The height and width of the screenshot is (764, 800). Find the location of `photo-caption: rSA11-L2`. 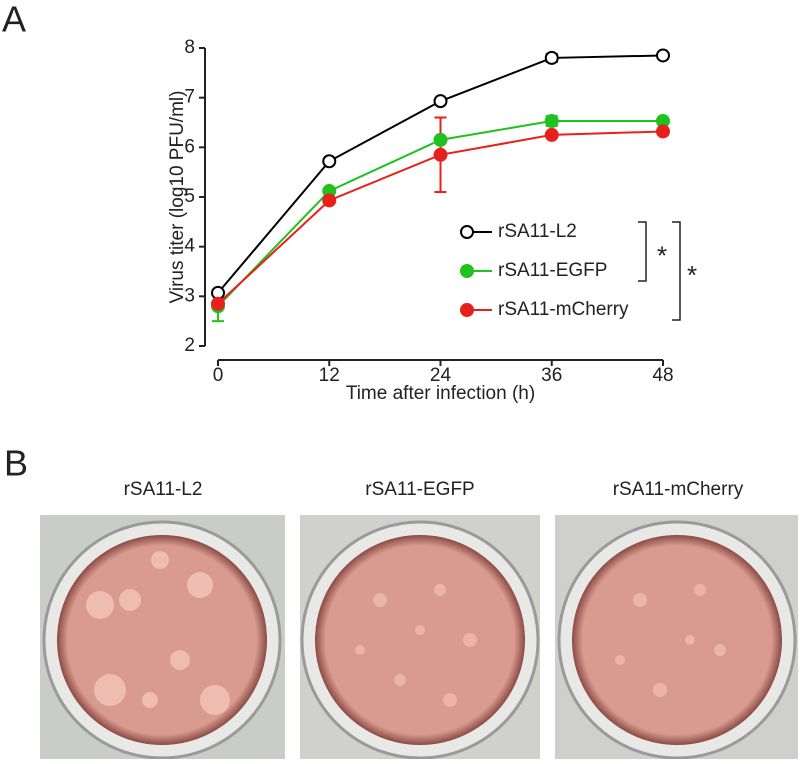

photo-caption: rSA11-L2 is located at coordinates (163, 489).